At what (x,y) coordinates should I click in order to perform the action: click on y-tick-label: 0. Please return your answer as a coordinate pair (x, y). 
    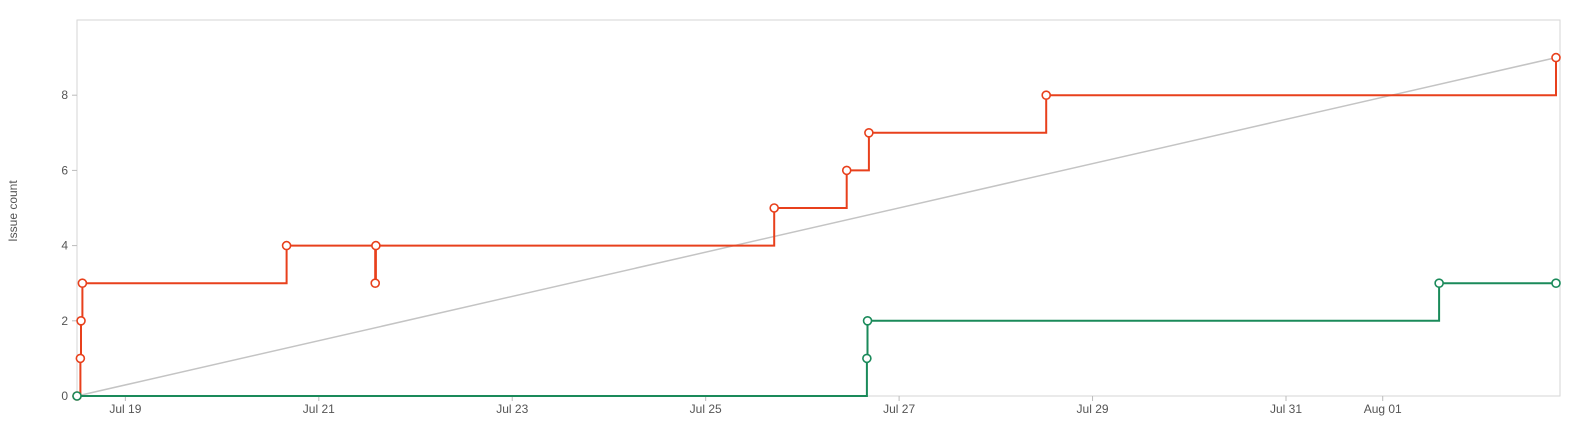
    Looking at the image, I should click on (64, 396).